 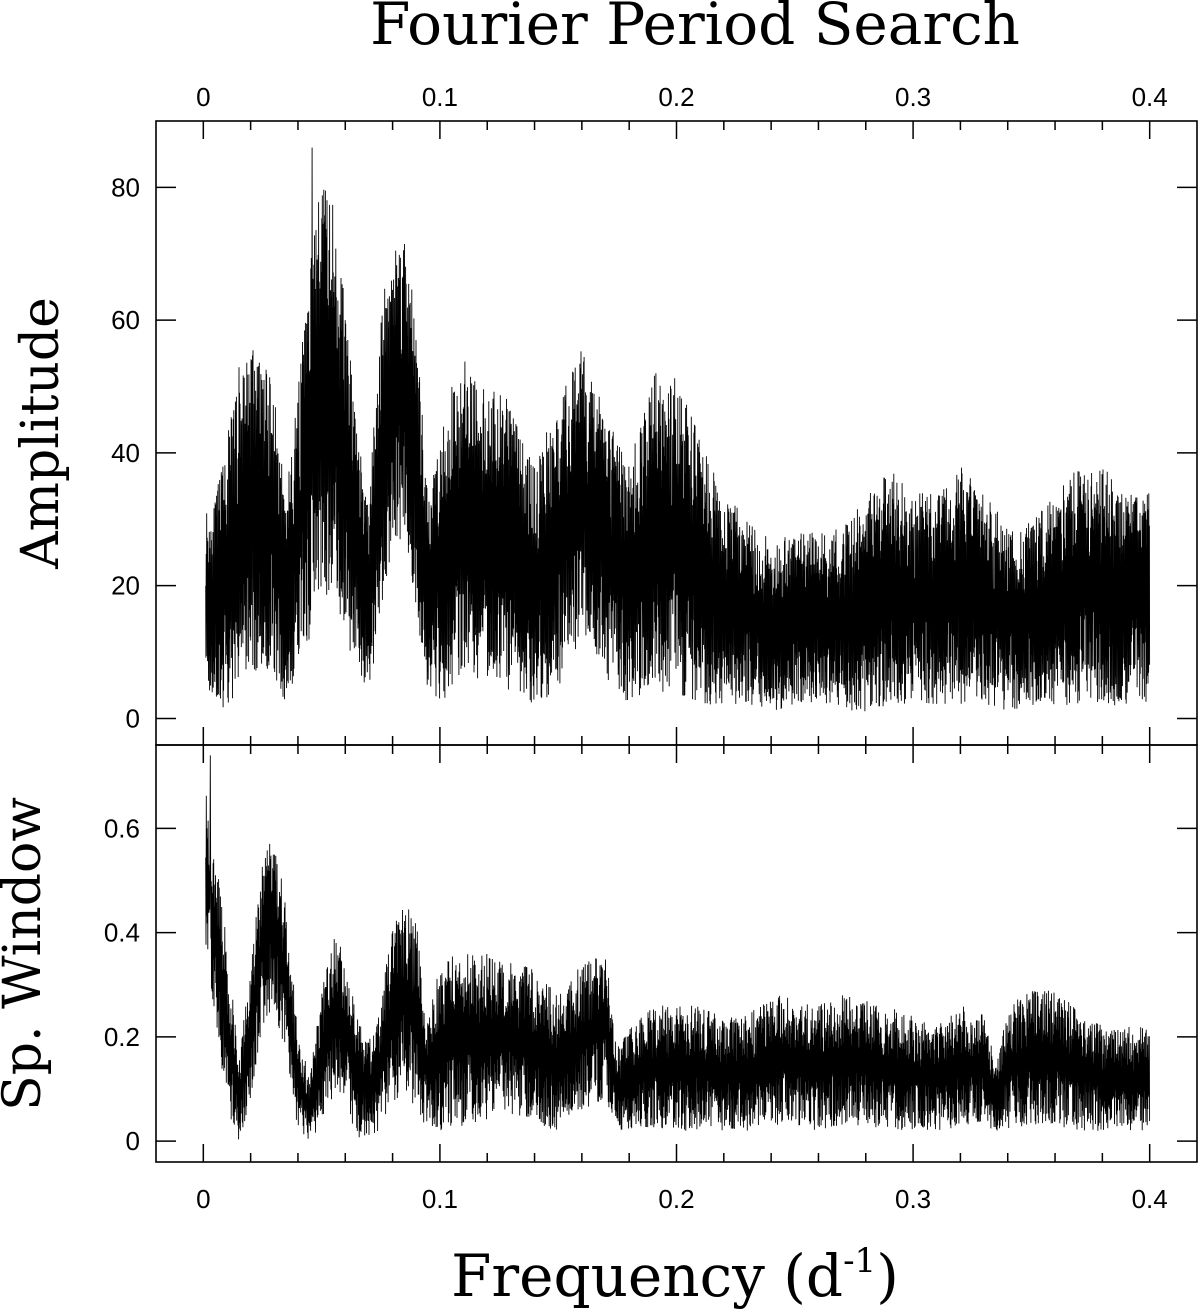 I want to click on spectral-window-y-tick-label: 0.2, so click(x=122, y=1037).